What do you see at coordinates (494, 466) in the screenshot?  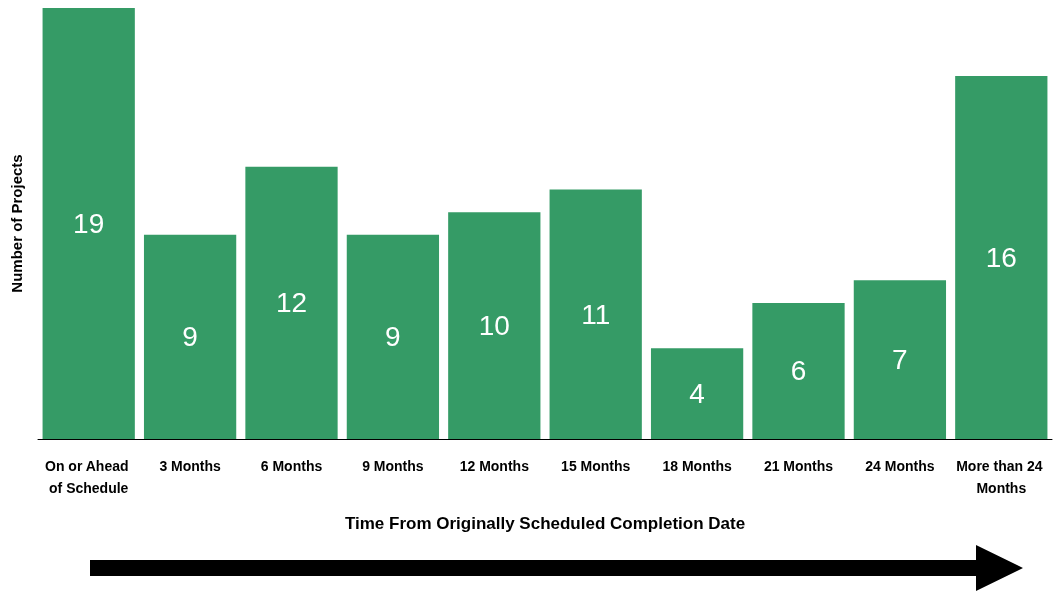 I see `x-tick-label: 12 Months` at bounding box center [494, 466].